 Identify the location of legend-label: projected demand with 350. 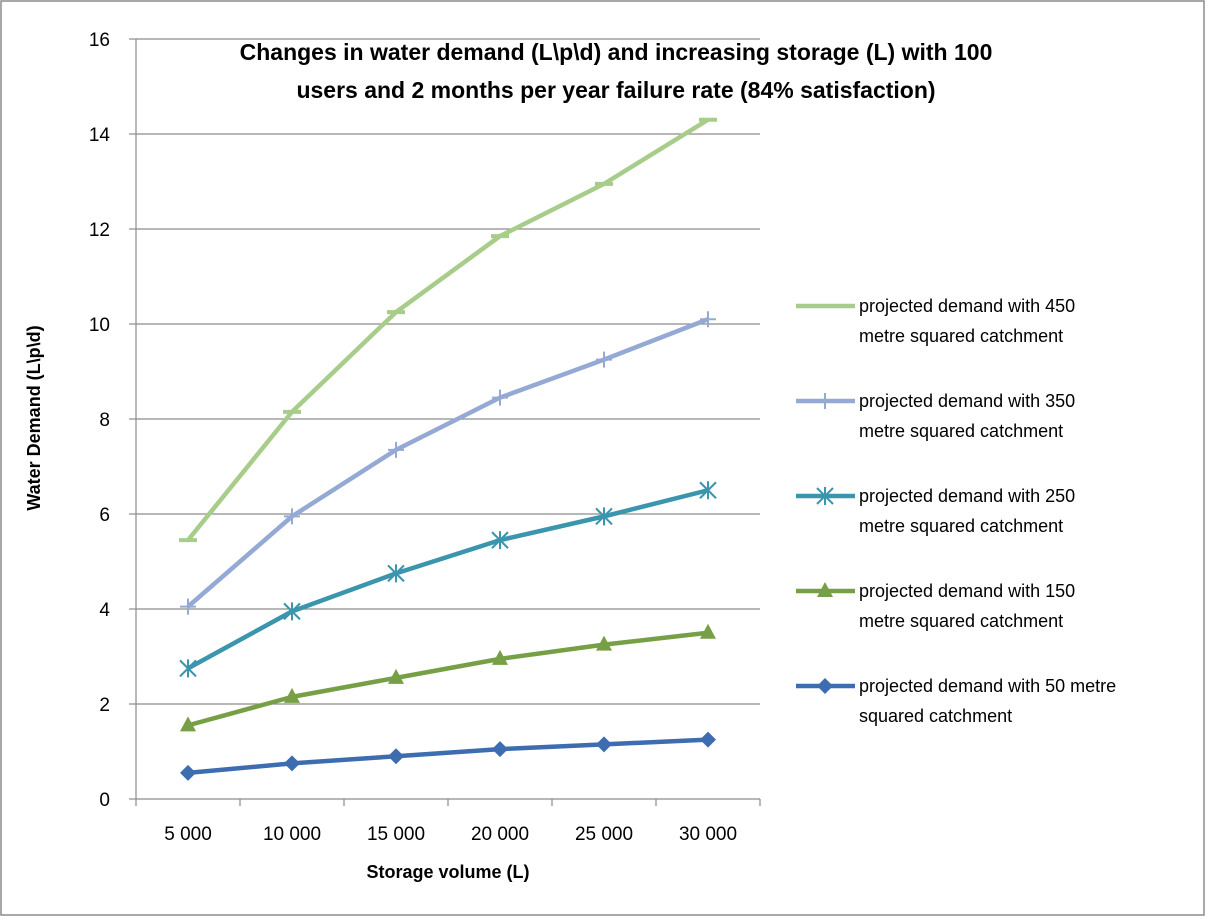
(967, 401).